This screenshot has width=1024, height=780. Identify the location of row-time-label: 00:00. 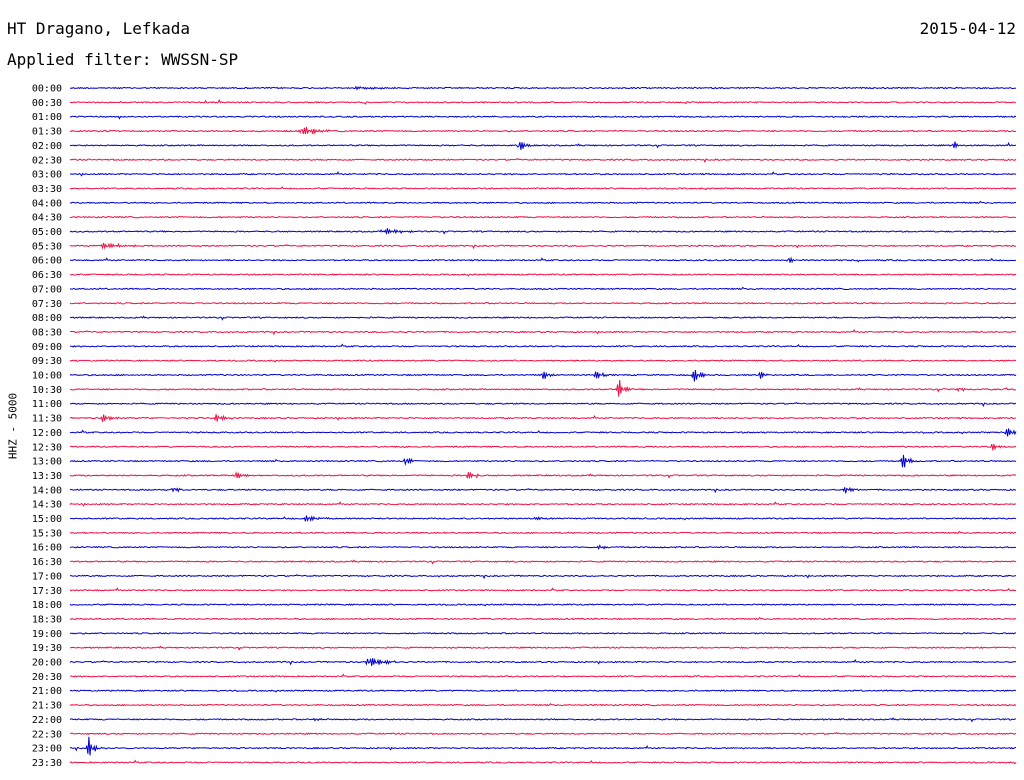
(47, 89).